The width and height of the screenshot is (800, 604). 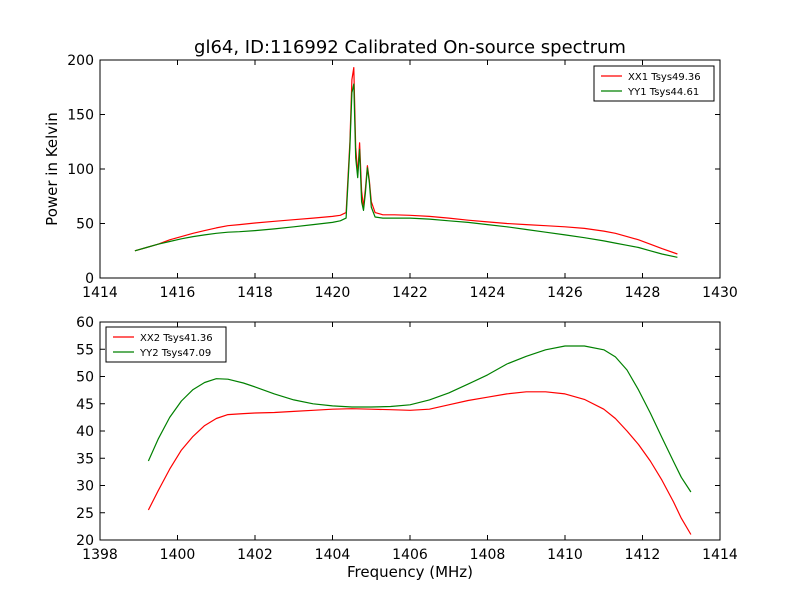 What do you see at coordinates (175, 353) in the screenshot?
I see `legend-label: YY2 Tsys47.09` at bounding box center [175, 353].